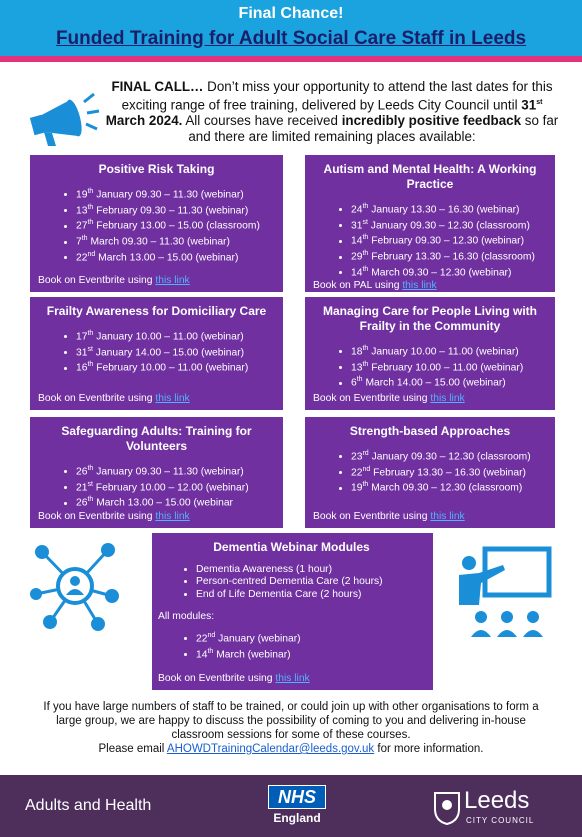 This screenshot has width=582, height=837. Describe the element at coordinates (259, 639) in the screenshot. I see `session-text: January (webinar)` at that location.